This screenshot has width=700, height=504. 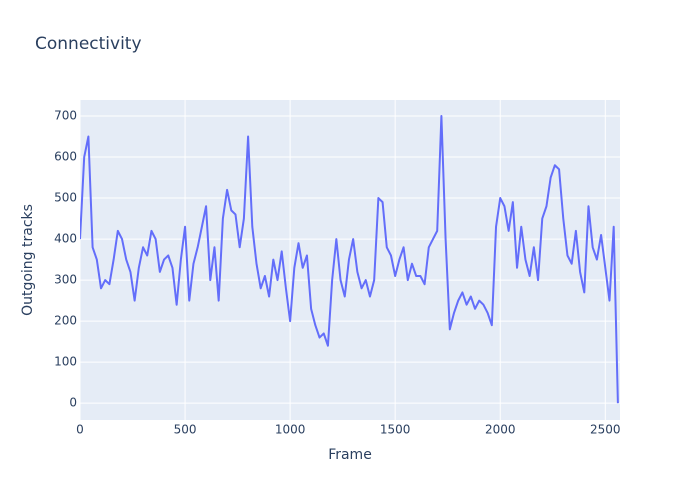 I want to click on x-tick-label: 1000, so click(x=290, y=430).